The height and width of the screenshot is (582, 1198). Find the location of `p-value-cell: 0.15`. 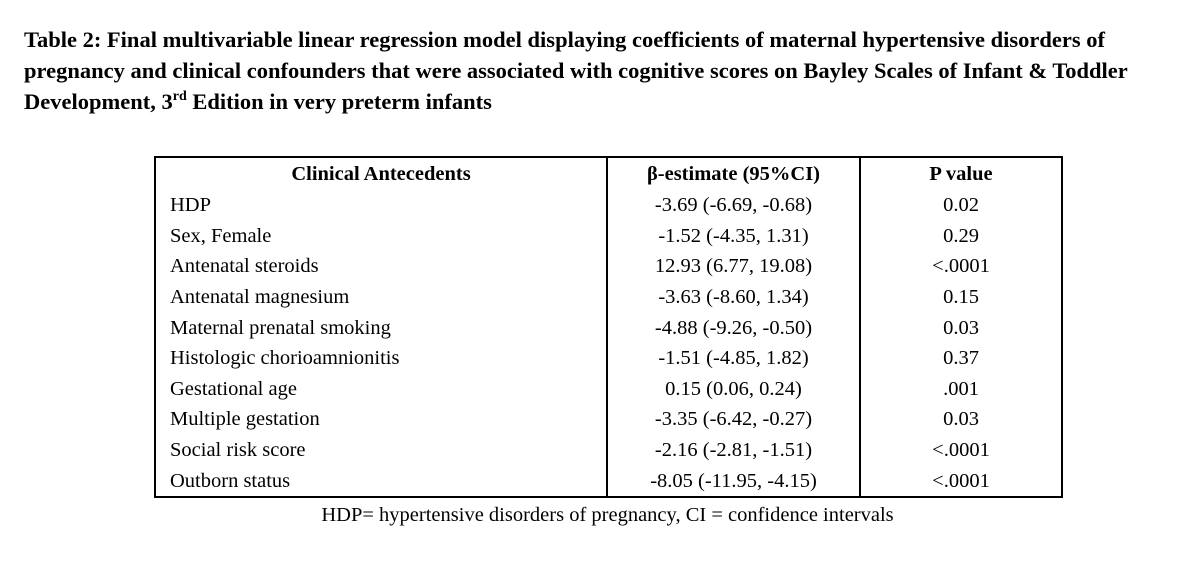

p-value-cell: 0.15 is located at coordinates (961, 297).